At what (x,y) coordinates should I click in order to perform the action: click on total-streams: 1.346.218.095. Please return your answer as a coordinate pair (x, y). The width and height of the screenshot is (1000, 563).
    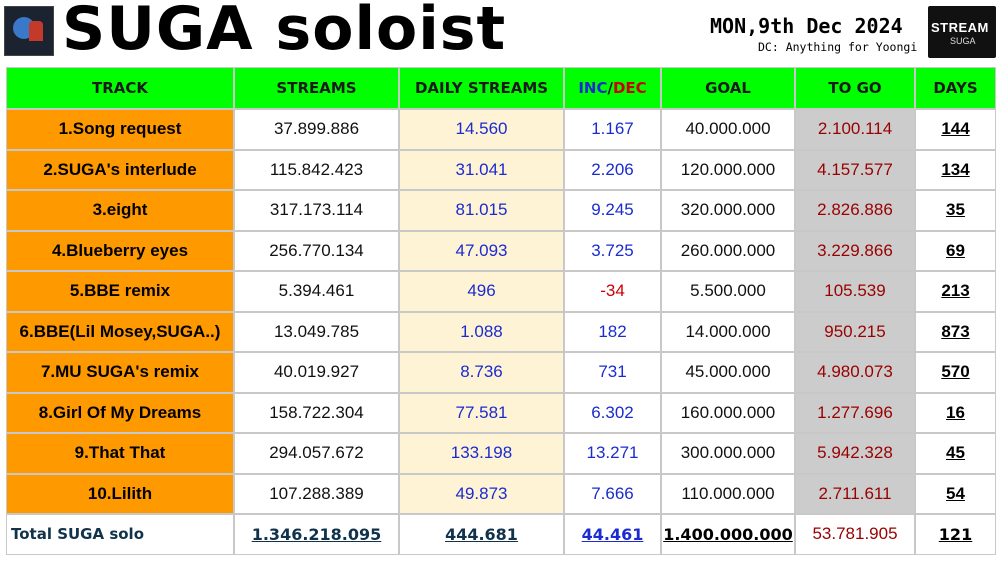
    Looking at the image, I should click on (316, 534).